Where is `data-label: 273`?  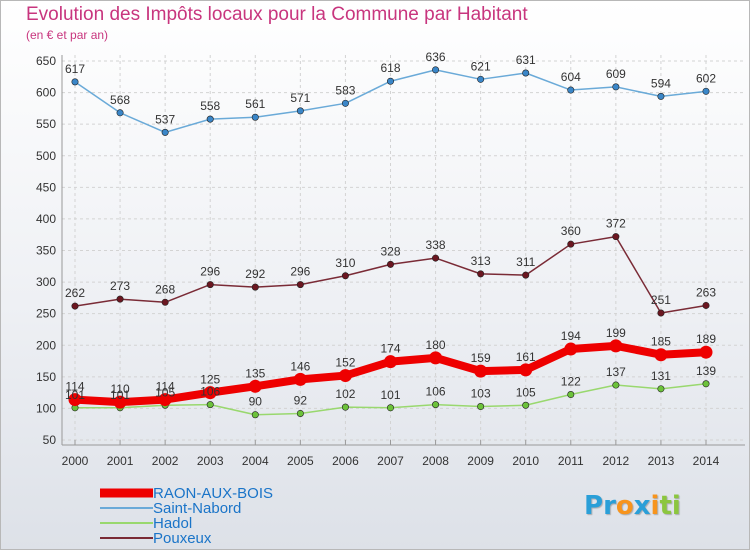 data-label: 273 is located at coordinates (120, 286).